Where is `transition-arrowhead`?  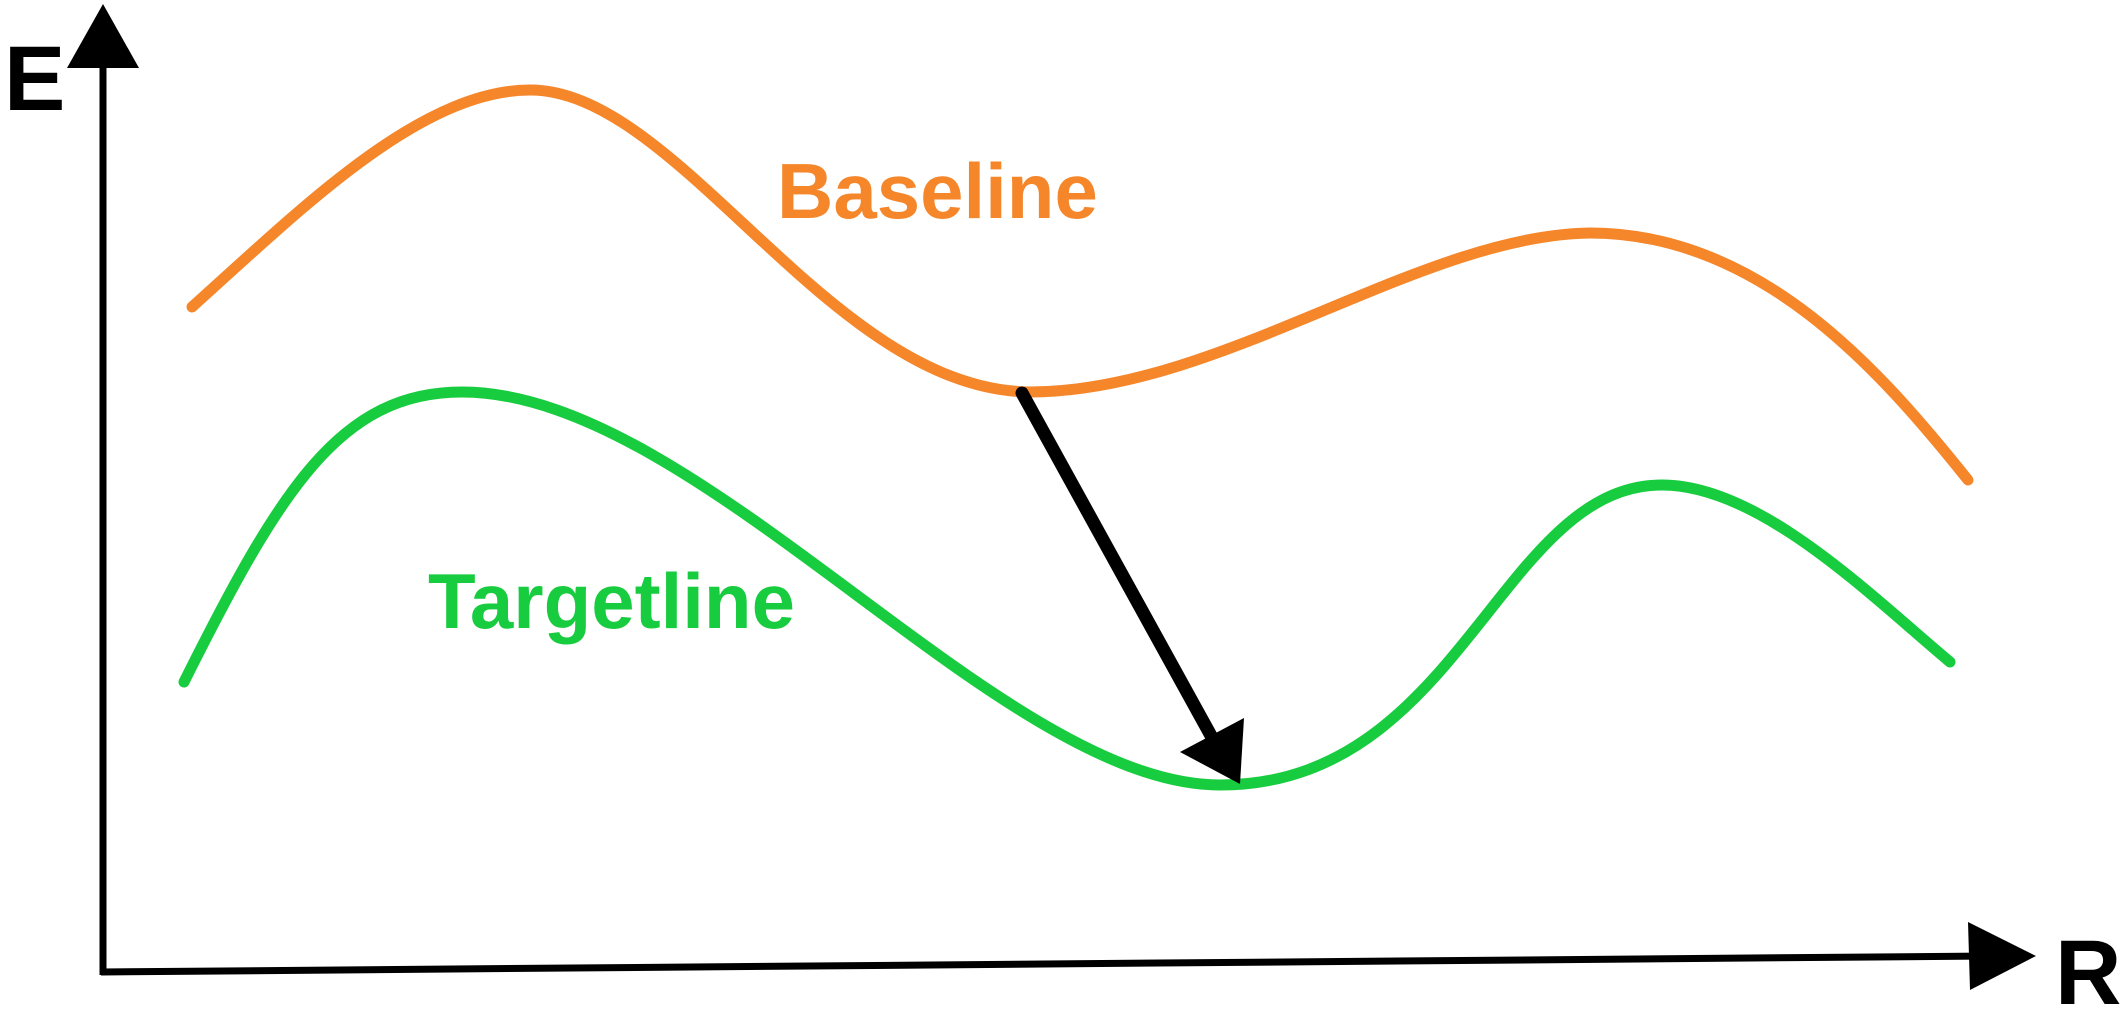 transition-arrowhead is located at coordinates (1212, 751).